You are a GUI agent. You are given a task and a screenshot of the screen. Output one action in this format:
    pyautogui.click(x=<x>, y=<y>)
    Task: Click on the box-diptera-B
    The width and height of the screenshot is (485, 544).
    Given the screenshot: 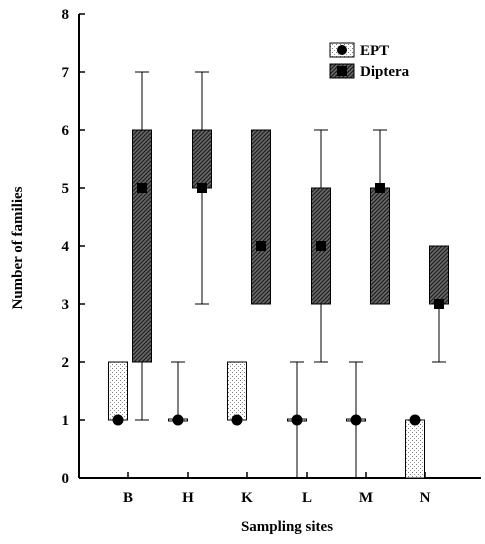 What is the action you would take?
    pyautogui.click(x=142, y=246)
    